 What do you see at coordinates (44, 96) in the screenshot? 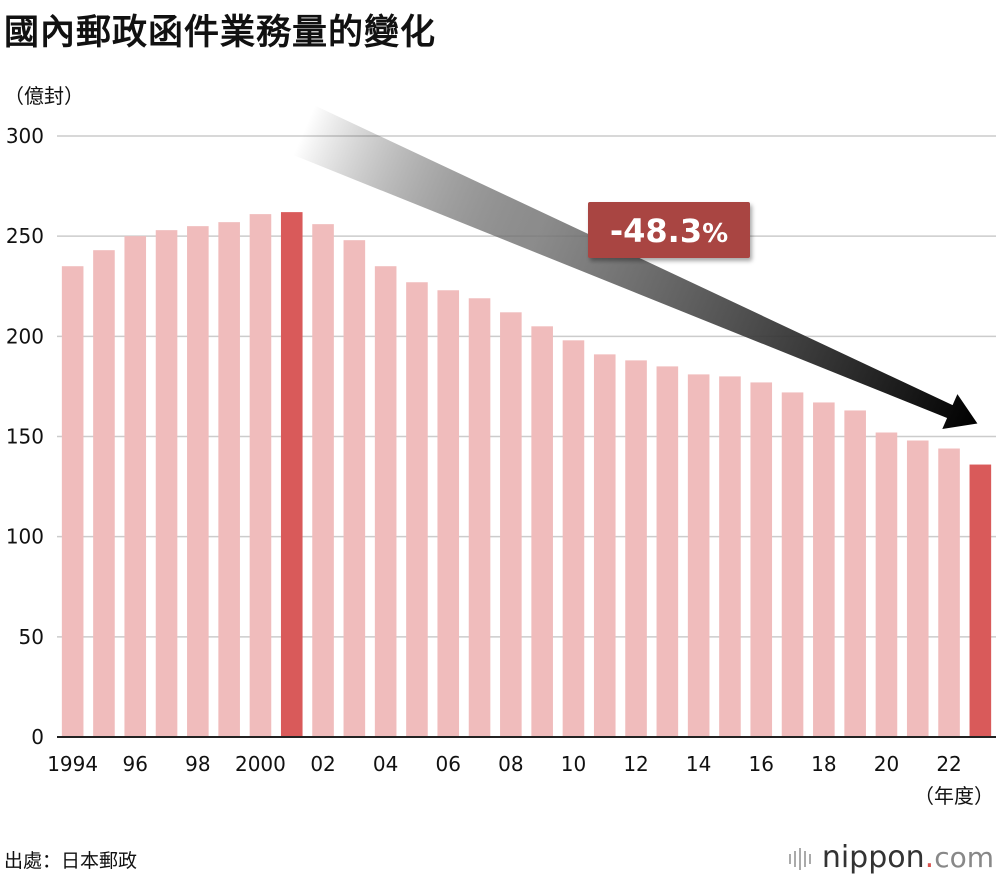
I see `y-axis-unit-label: （億封）` at bounding box center [44, 96].